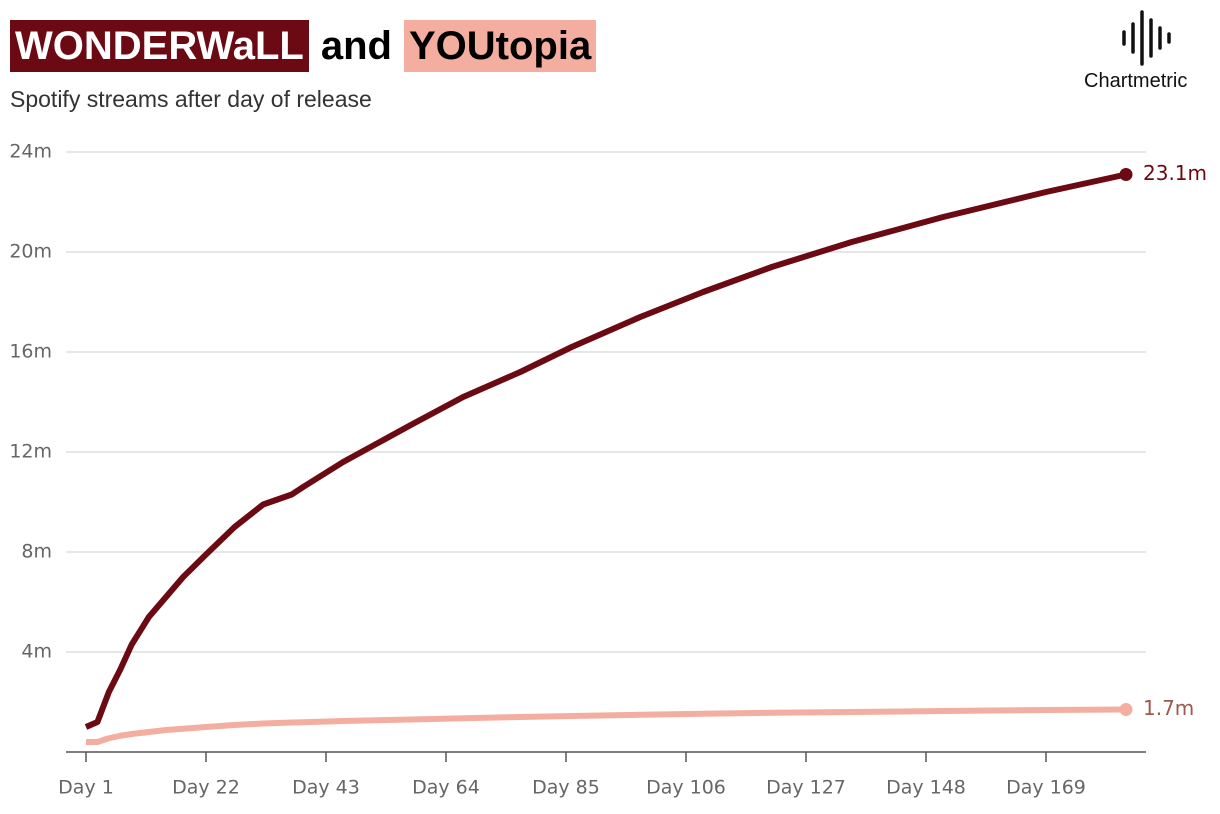 The height and width of the screenshot is (814, 1220). I want to click on value-label: 1.7m, so click(1168, 708).